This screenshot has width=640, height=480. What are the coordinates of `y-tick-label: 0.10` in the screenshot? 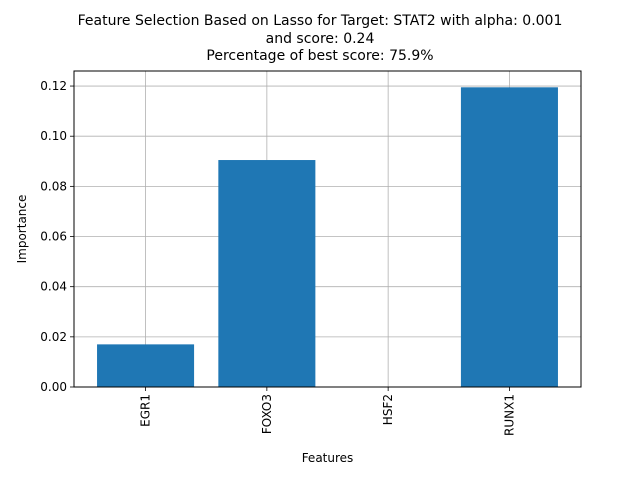 It's located at (53, 136).